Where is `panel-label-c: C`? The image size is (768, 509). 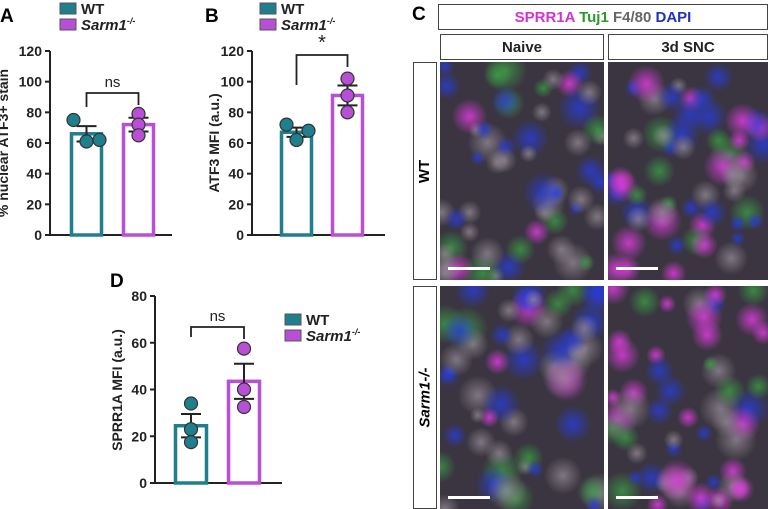
panel-label-c: C is located at coordinates (419, 14).